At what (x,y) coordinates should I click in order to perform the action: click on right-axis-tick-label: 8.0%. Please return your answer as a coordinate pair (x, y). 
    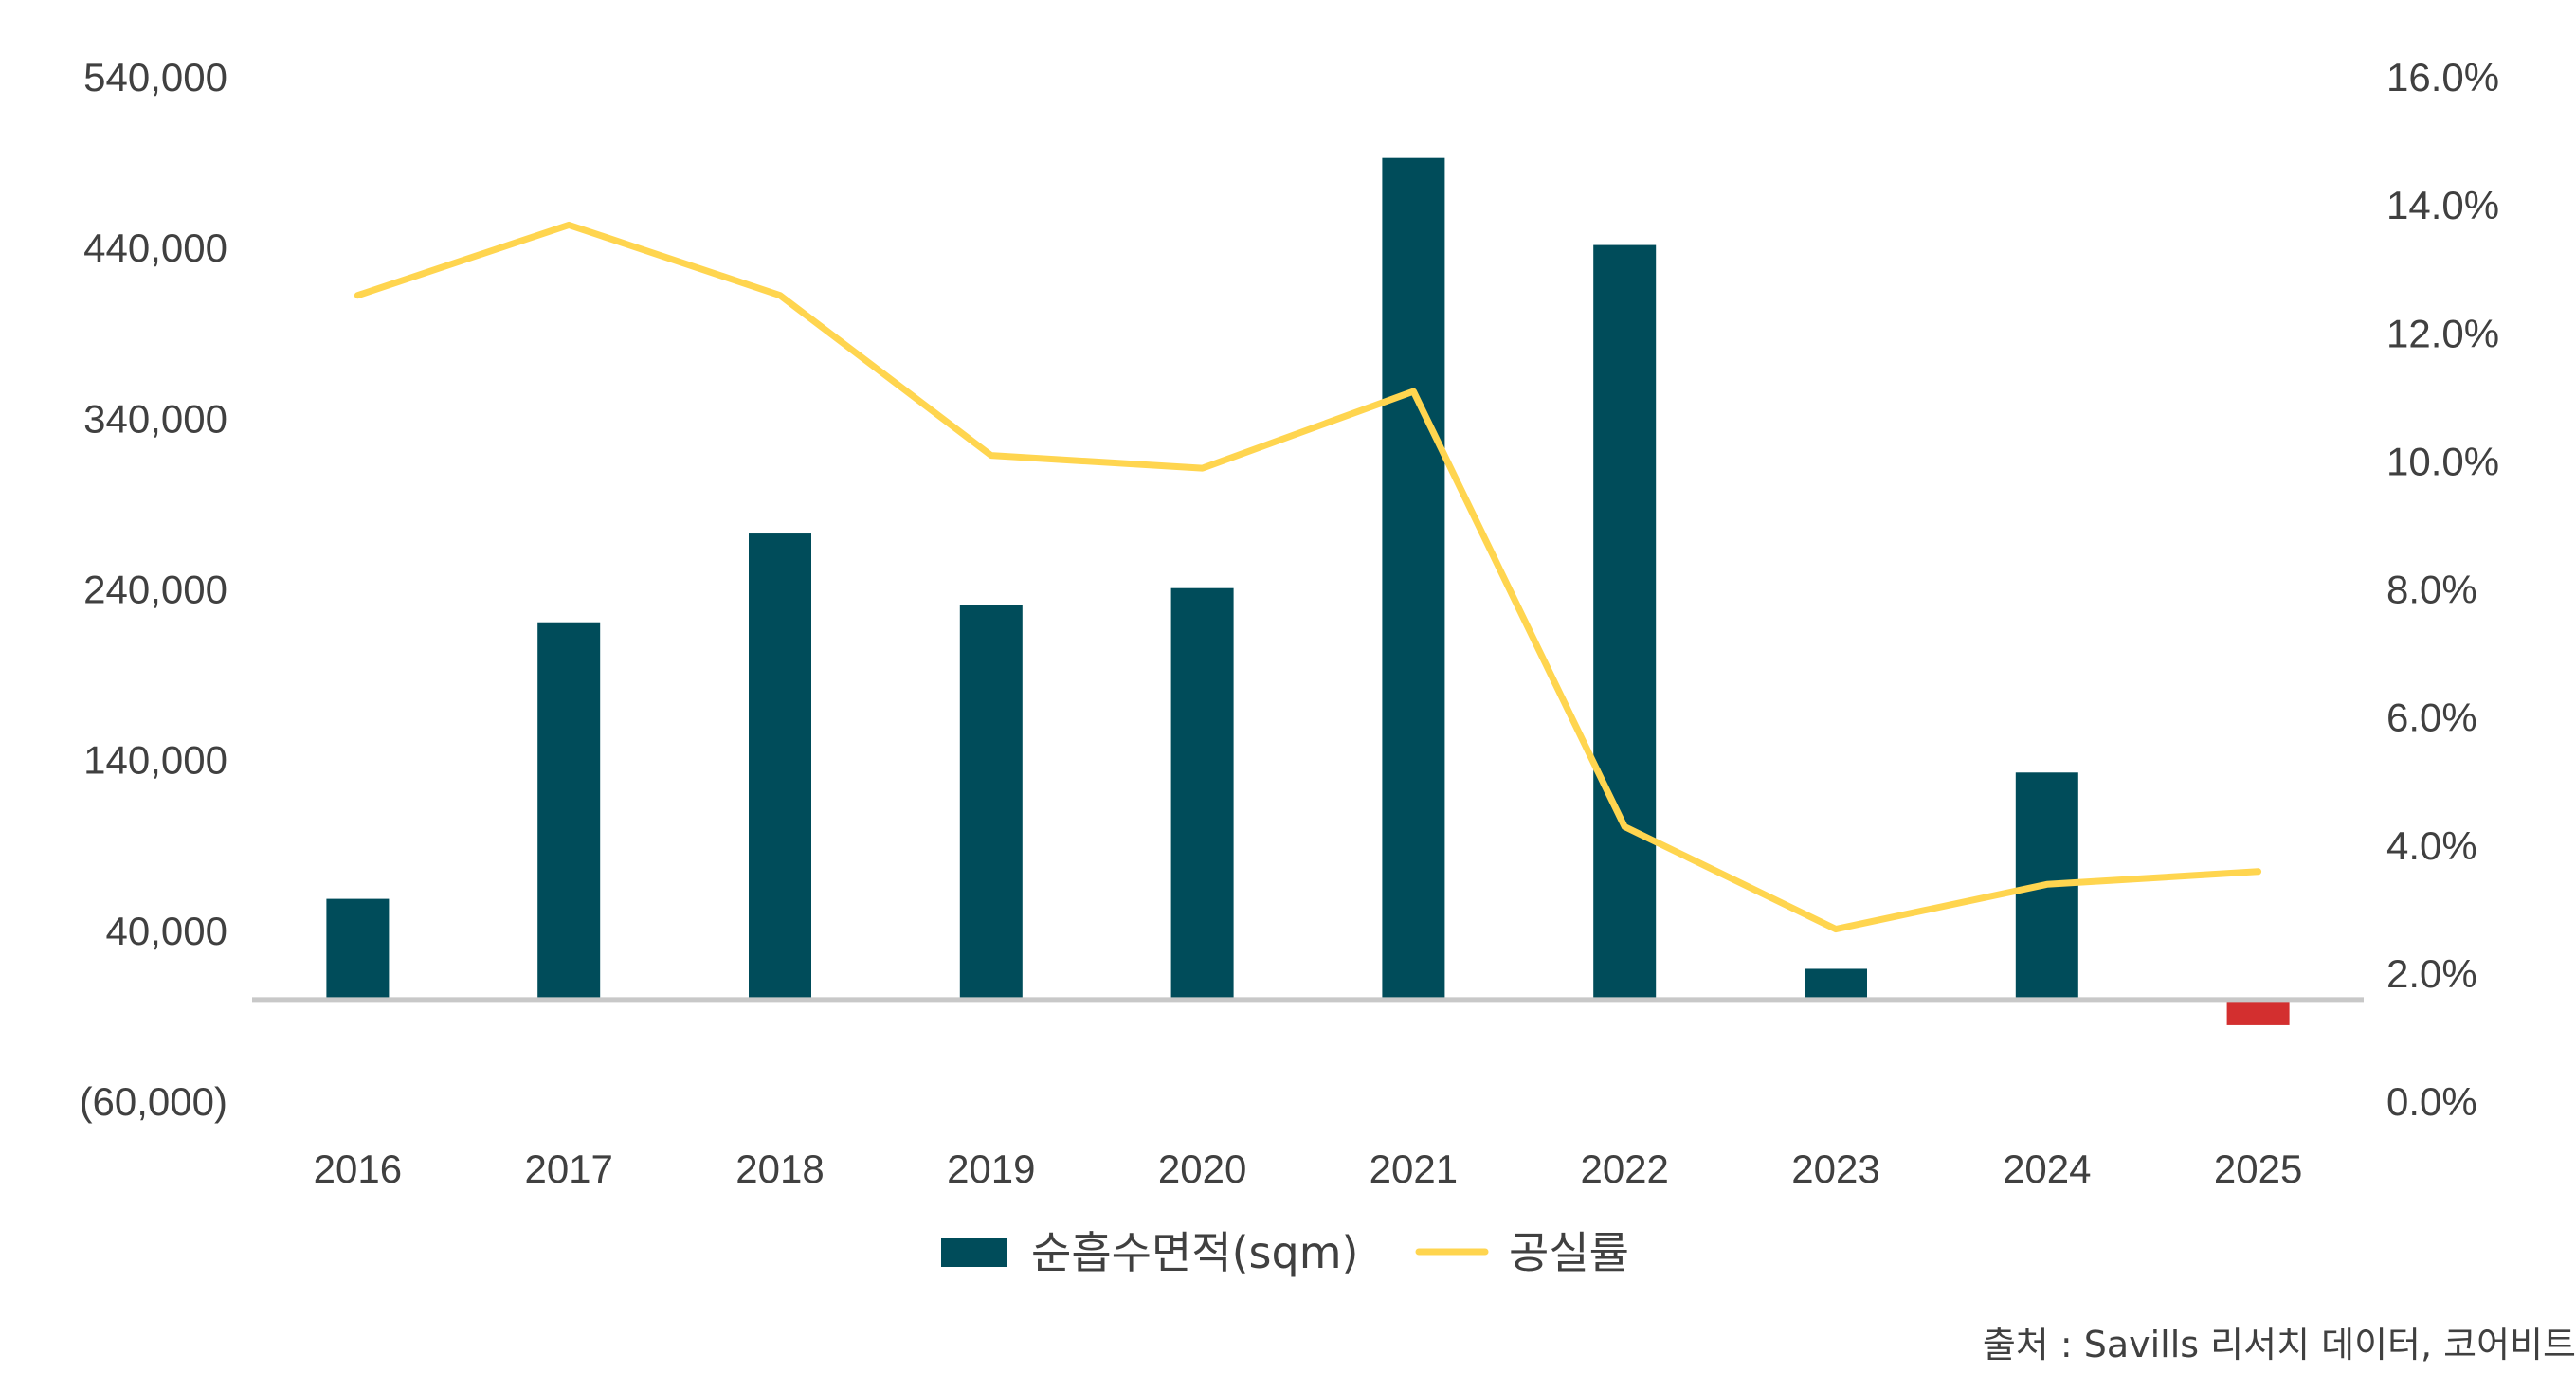
    Looking at the image, I should click on (2431, 590).